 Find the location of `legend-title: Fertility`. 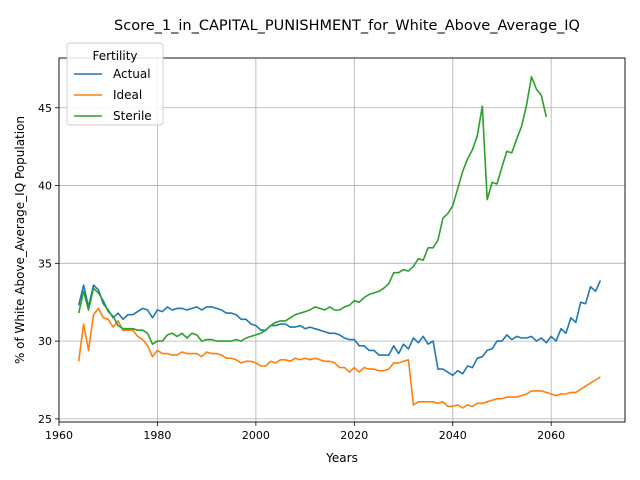

legend-title: Fertility is located at coordinates (114, 56).